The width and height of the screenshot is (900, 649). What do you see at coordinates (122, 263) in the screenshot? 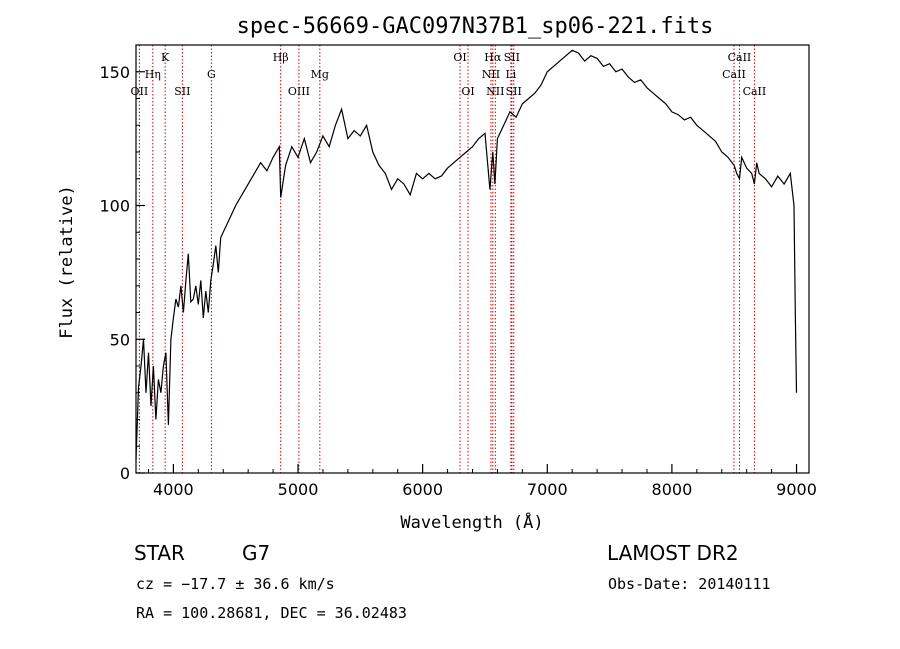
I see `y-axis-ticks: 0 50 100 150` at bounding box center [122, 263].